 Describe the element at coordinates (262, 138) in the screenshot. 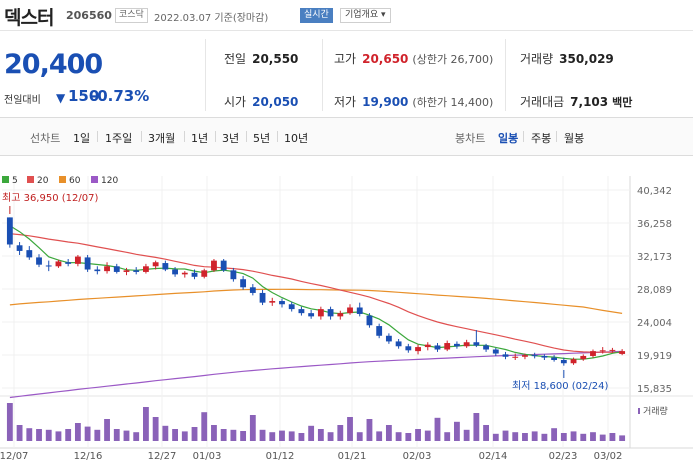

I see `period-5y: 5년` at that location.